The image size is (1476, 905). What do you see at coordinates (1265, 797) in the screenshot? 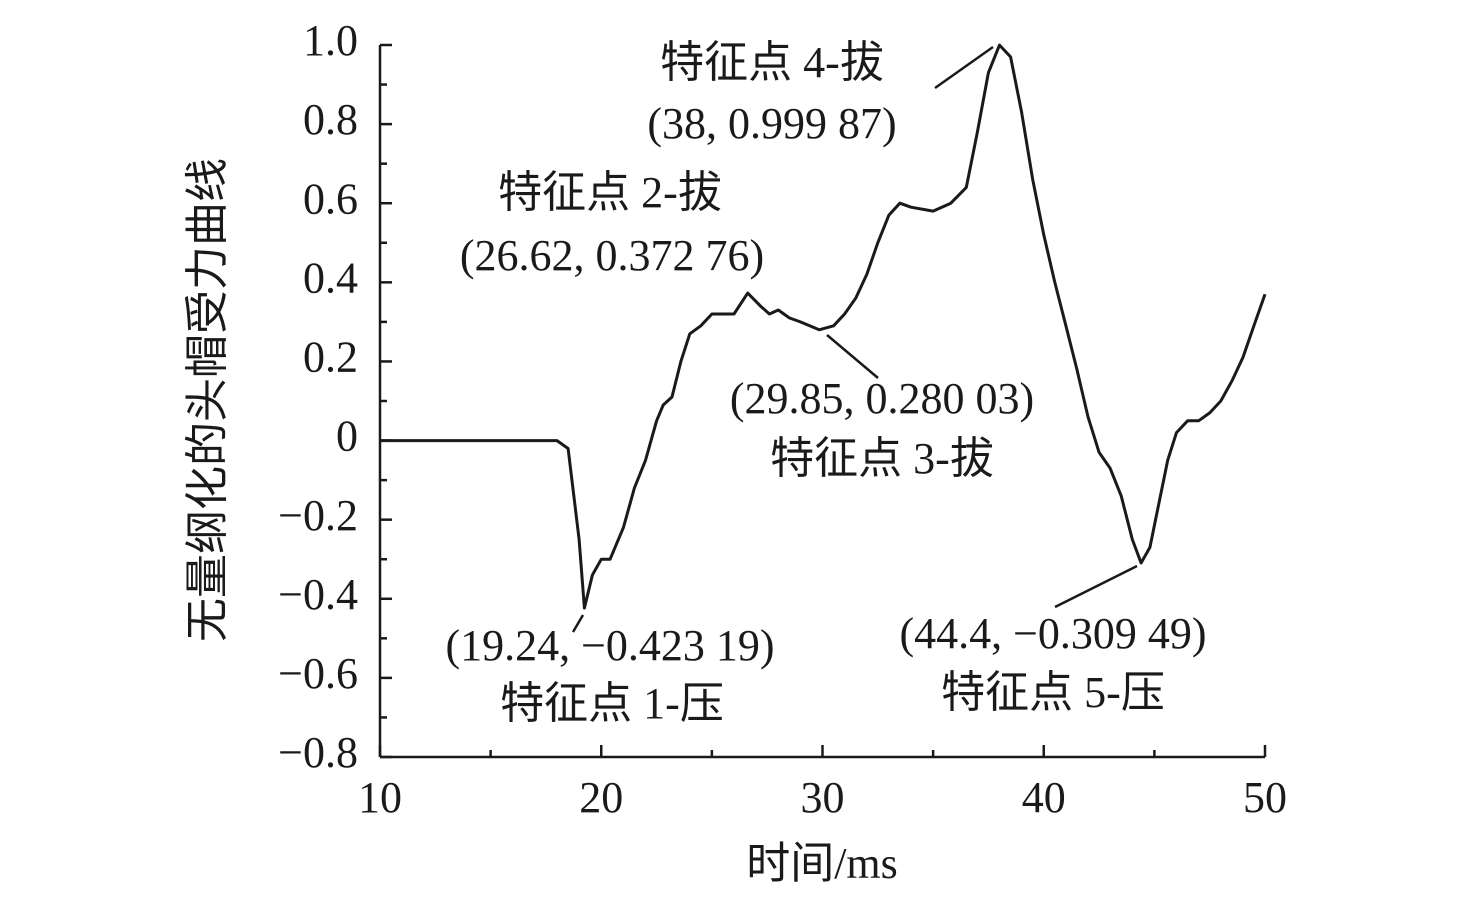
I see `x-tick-label: 50` at bounding box center [1265, 797].